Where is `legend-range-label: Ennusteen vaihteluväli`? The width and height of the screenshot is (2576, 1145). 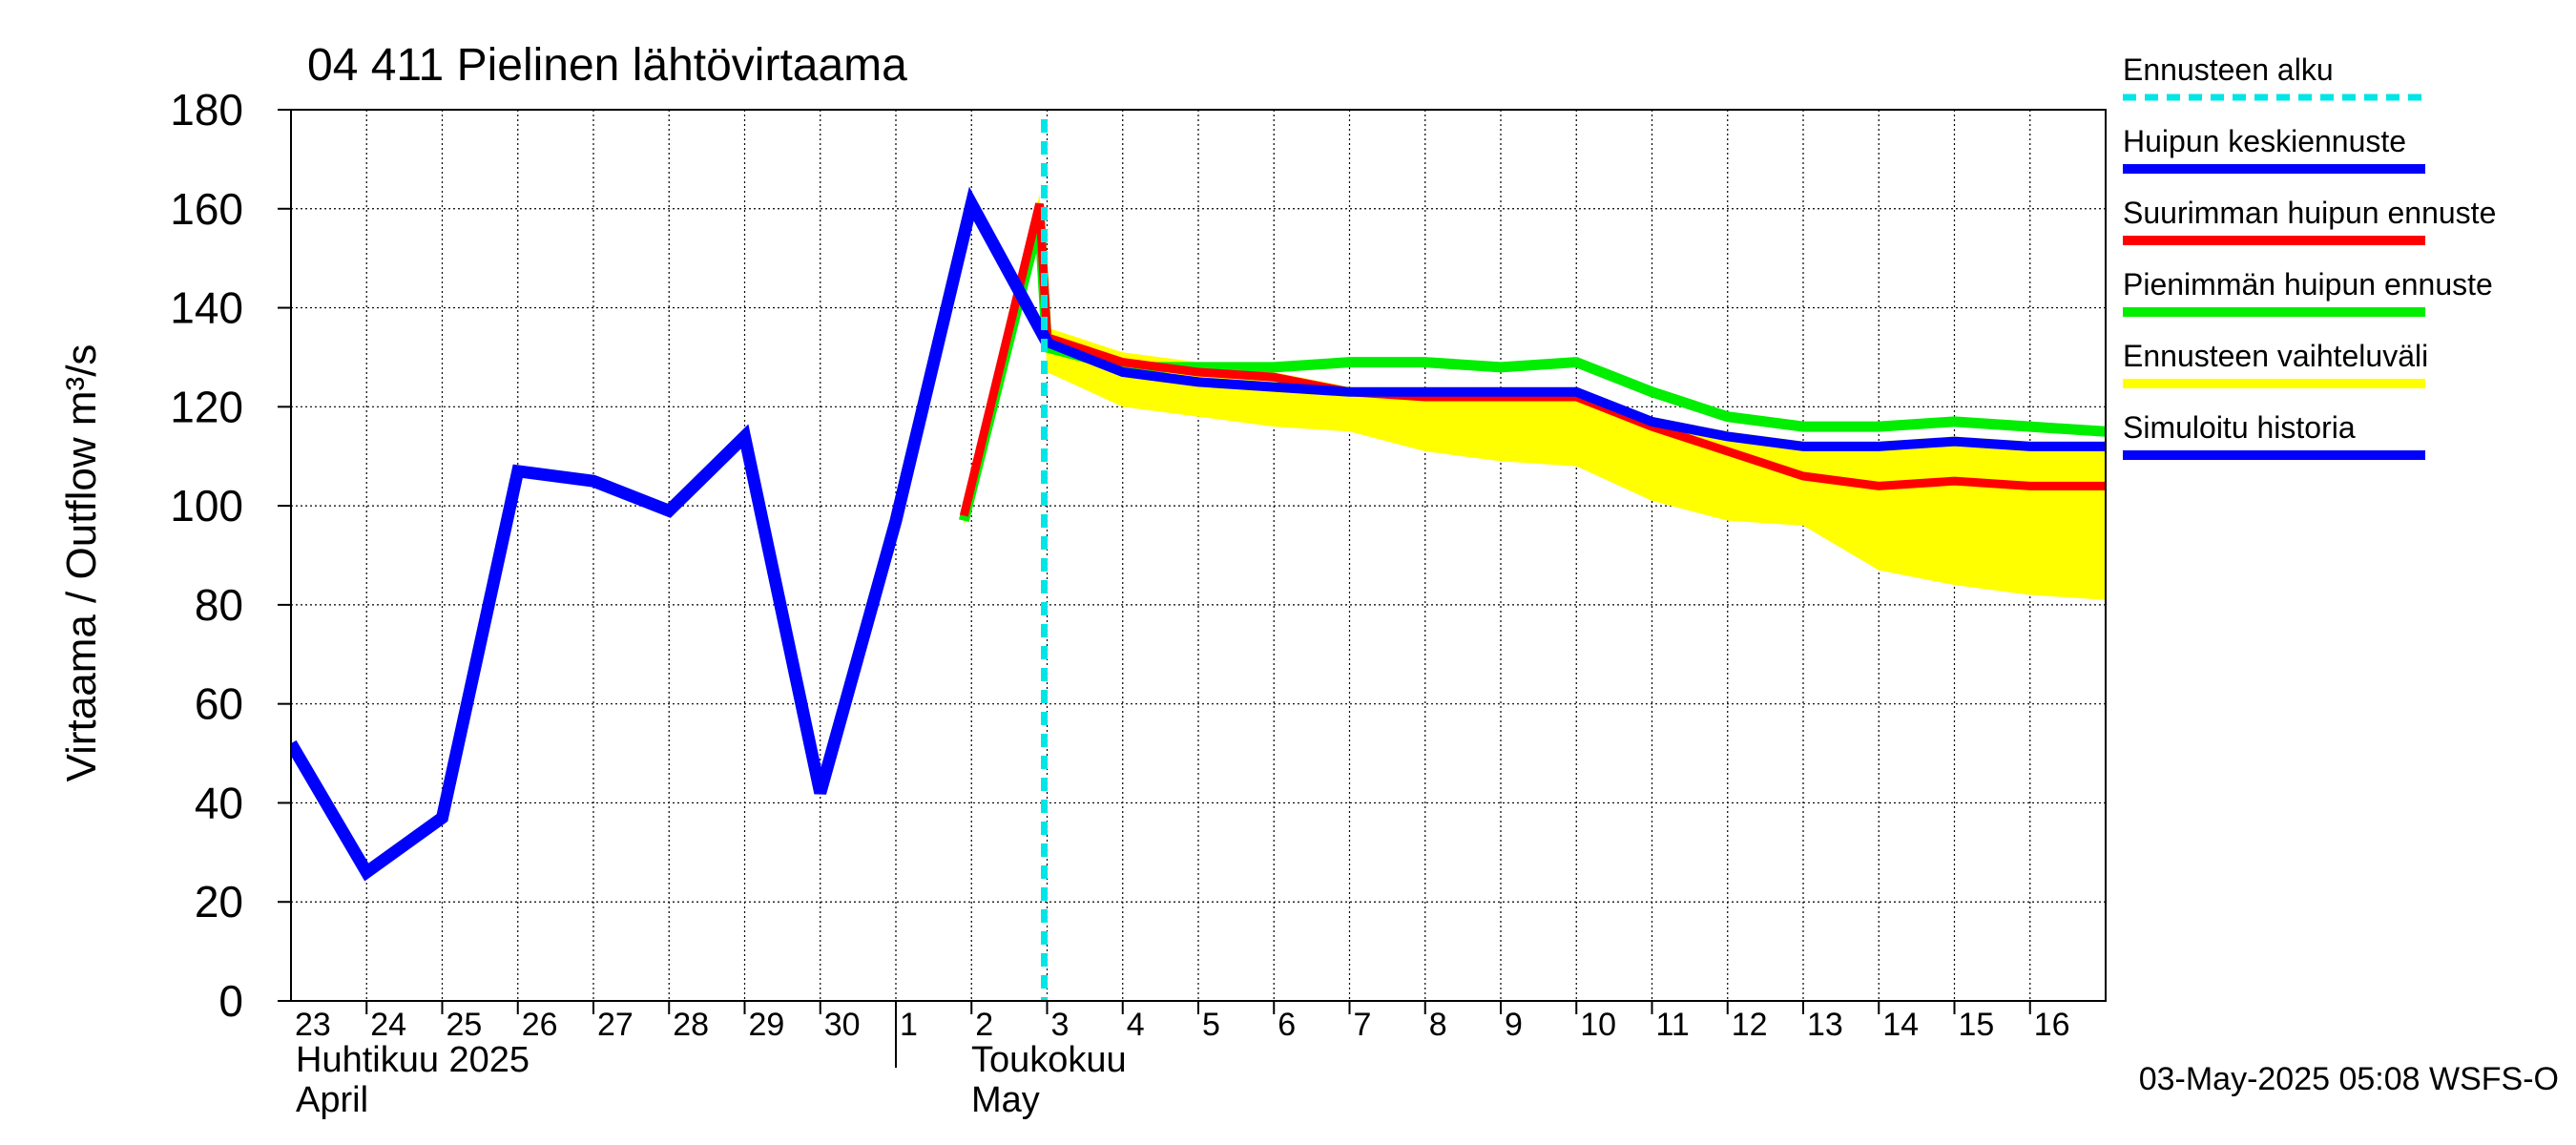
legend-range-label: Ennusteen vaihteluväli is located at coordinates (2275, 356).